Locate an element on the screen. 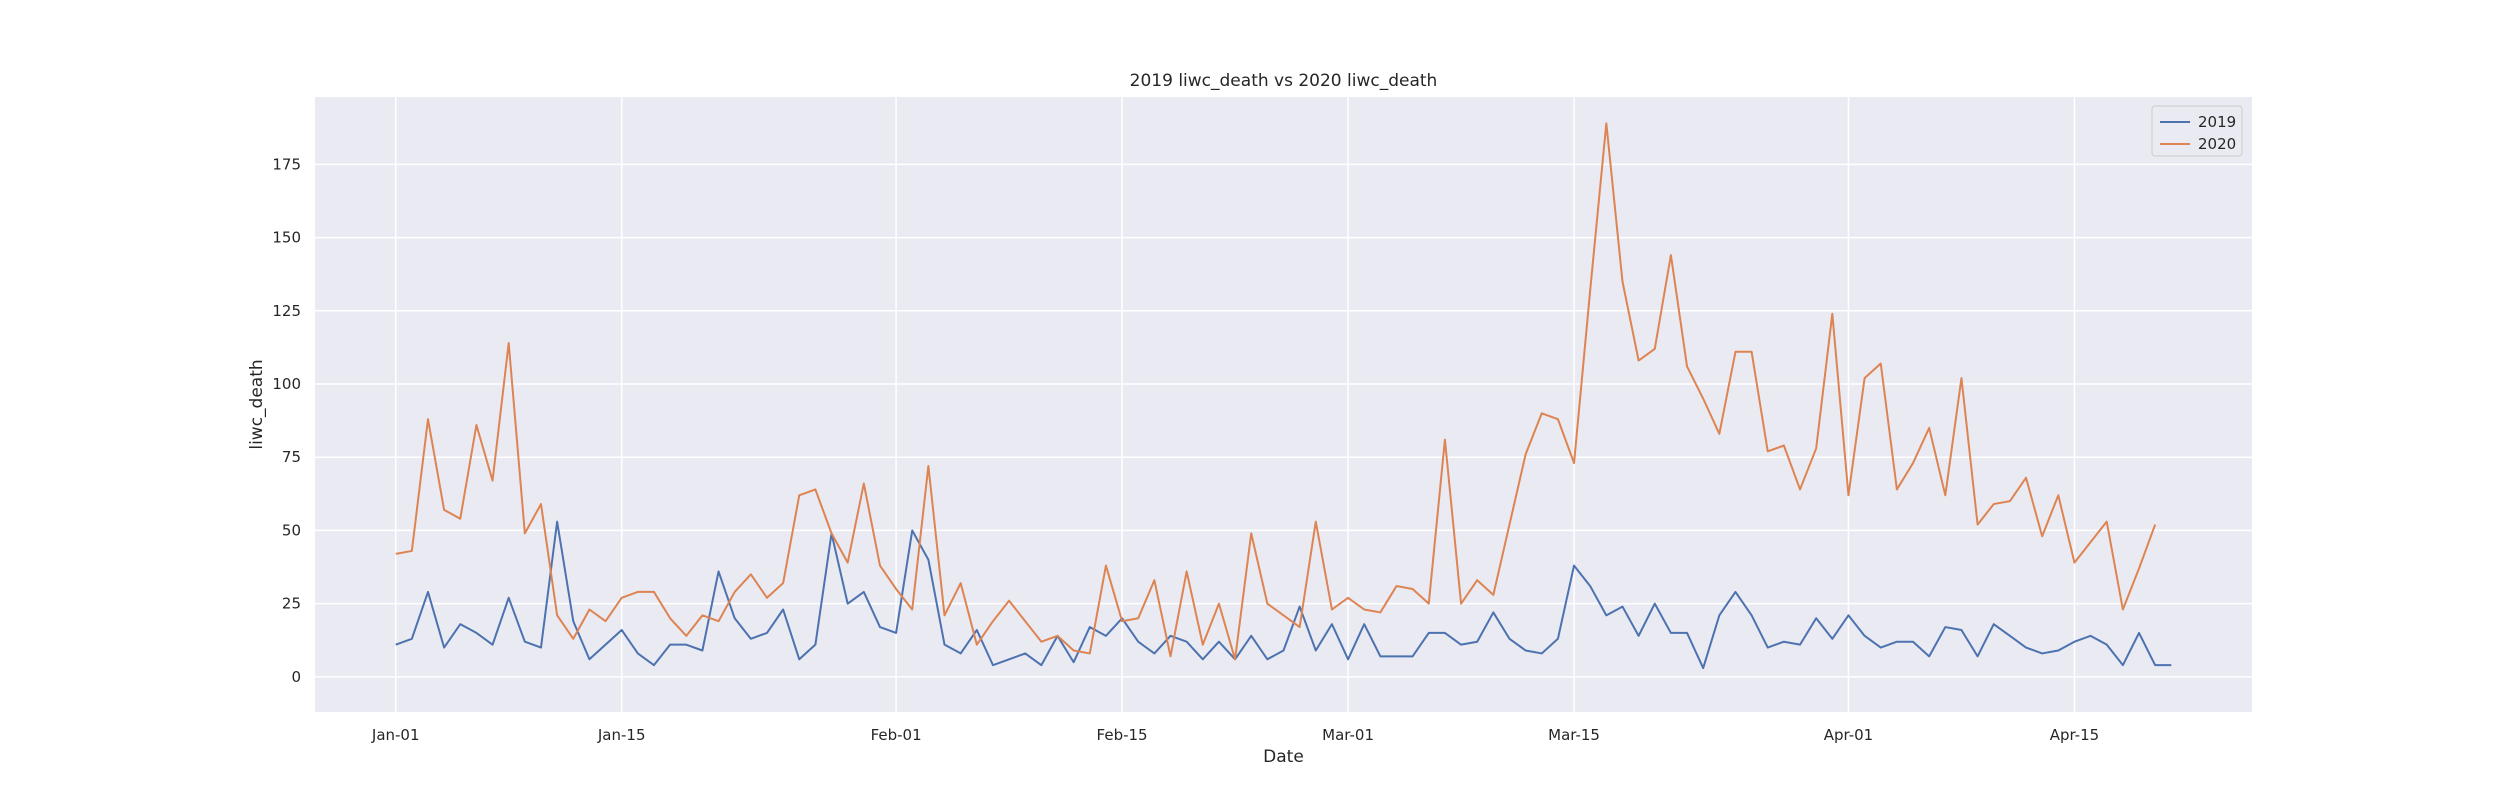  x-tick-label: Feb-15 is located at coordinates (1122, 735).